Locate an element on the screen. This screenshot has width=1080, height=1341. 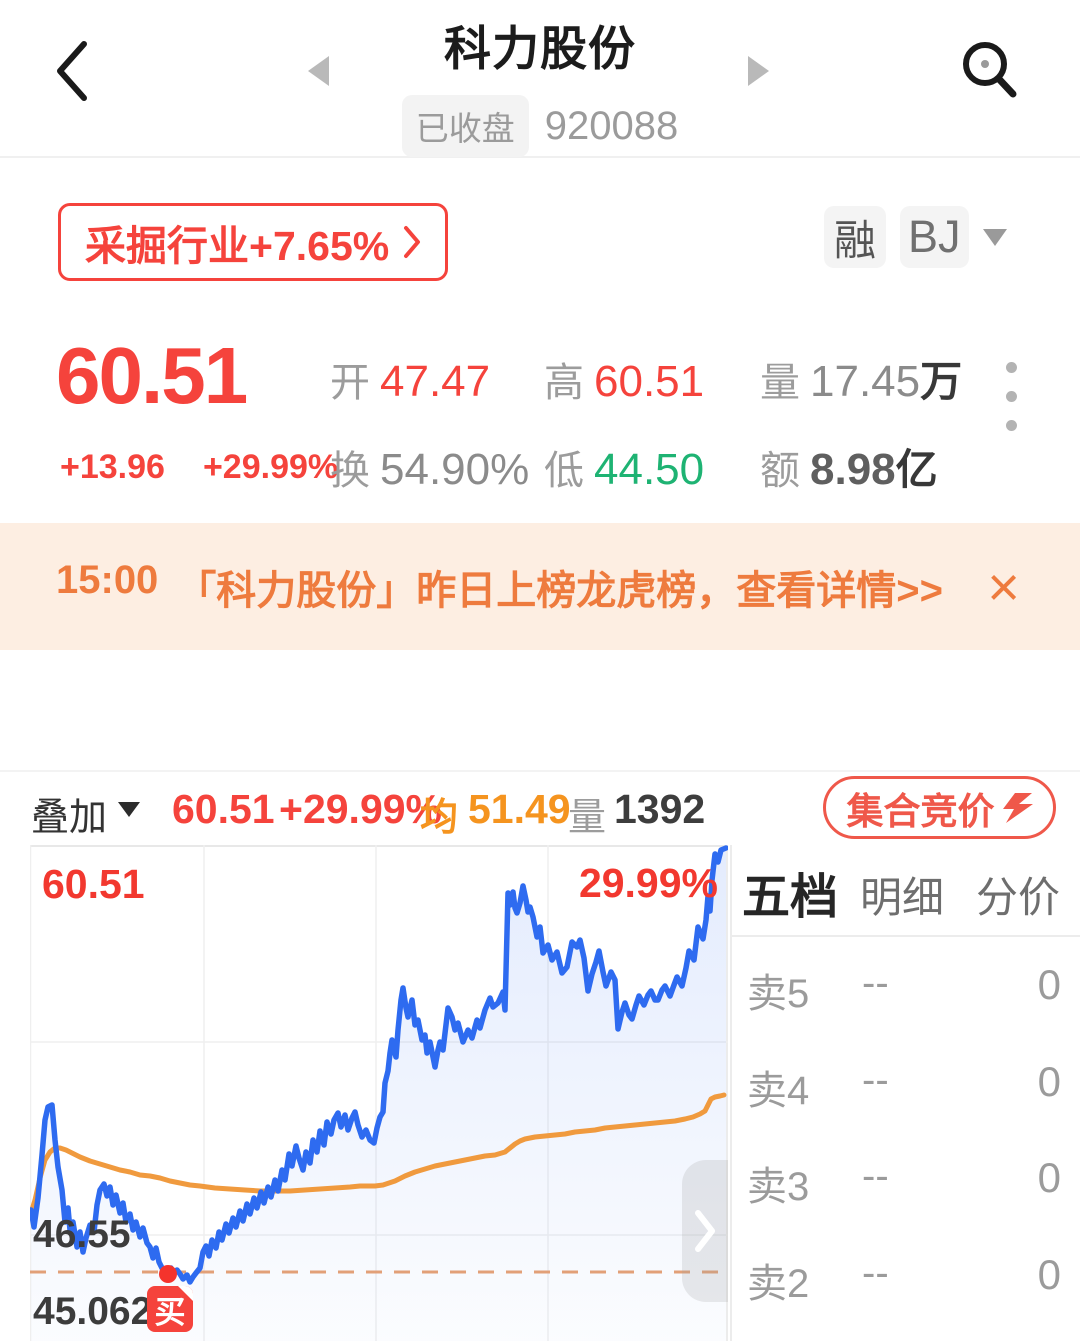
panel-collapse-handle is located at coordinates (705, 1231).